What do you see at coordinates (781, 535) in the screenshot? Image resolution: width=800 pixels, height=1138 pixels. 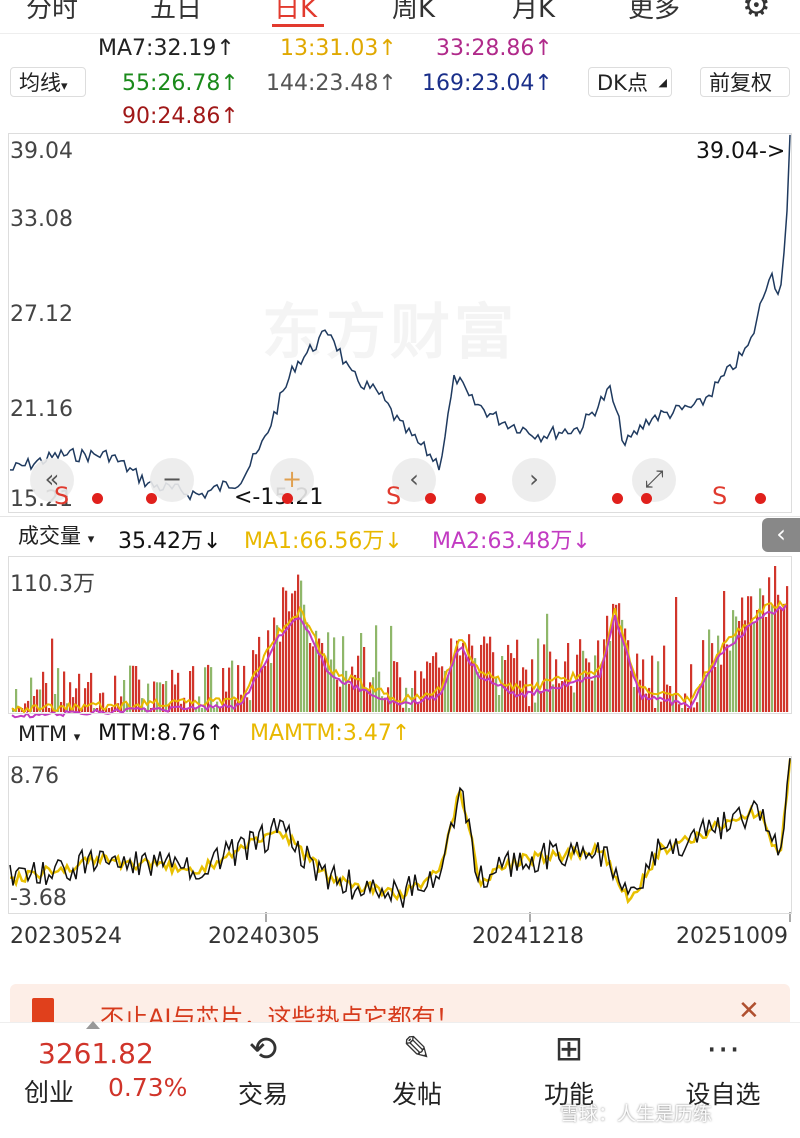 I see `collapse-panel-icon: ‹` at bounding box center [781, 535].